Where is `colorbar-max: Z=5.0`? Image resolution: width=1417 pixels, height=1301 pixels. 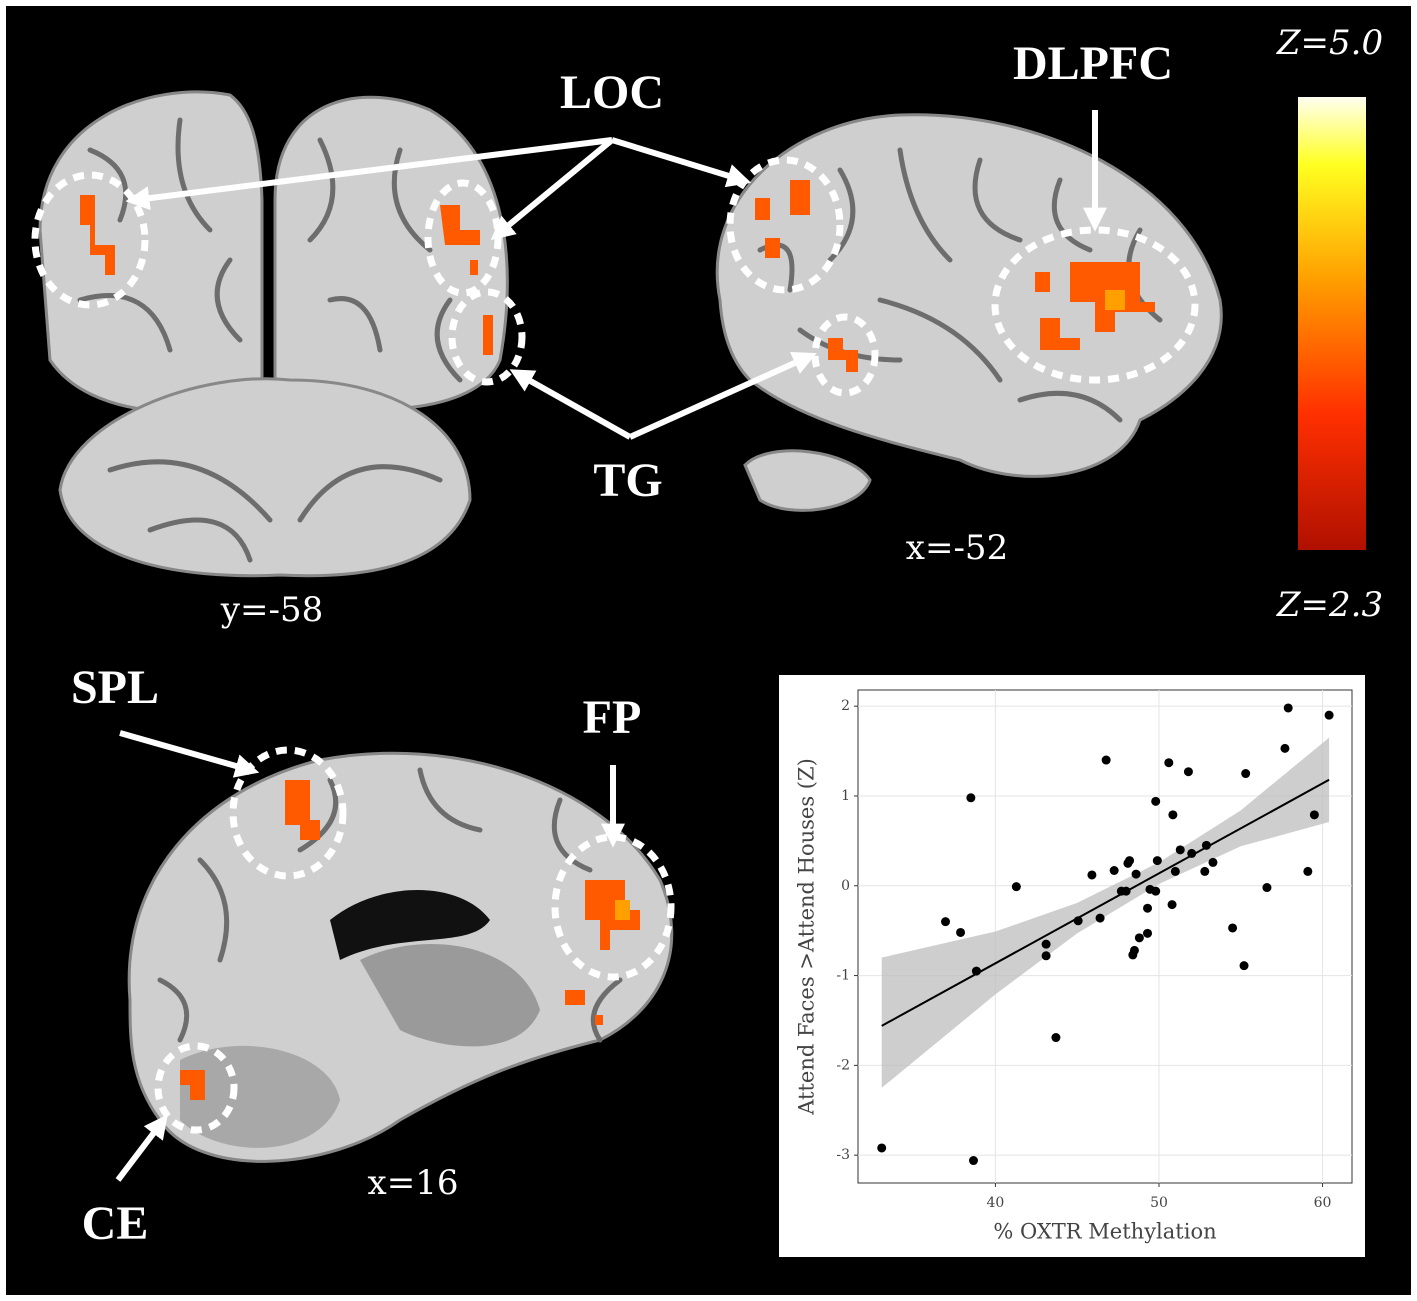
colorbar-max: Z=5.0 is located at coordinates (1329, 43).